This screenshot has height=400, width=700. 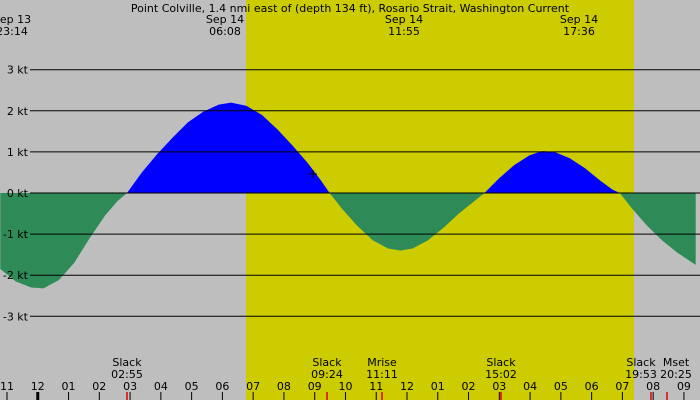 I want to click on hour-tick-label: 10, so click(x=345, y=386).